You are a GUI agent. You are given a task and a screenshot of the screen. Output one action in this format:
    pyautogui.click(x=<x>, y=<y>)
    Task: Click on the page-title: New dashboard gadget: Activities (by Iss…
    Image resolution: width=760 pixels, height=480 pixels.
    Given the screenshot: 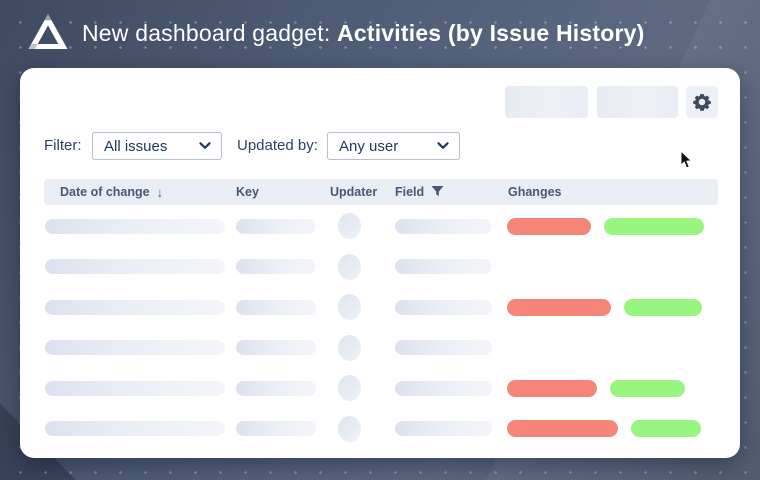 What is the action you would take?
    pyautogui.click(x=363, y=33)
    